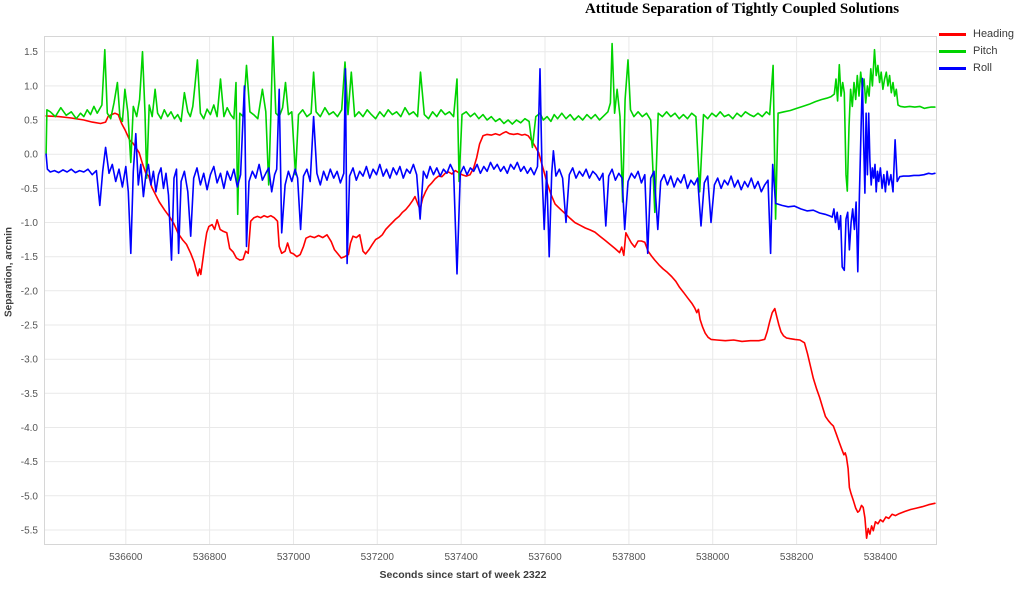  What do you see at coordinates (30, 496) in the screenshot?
I see `y-tick-label: -5.0` at bounding box center [30, 496].